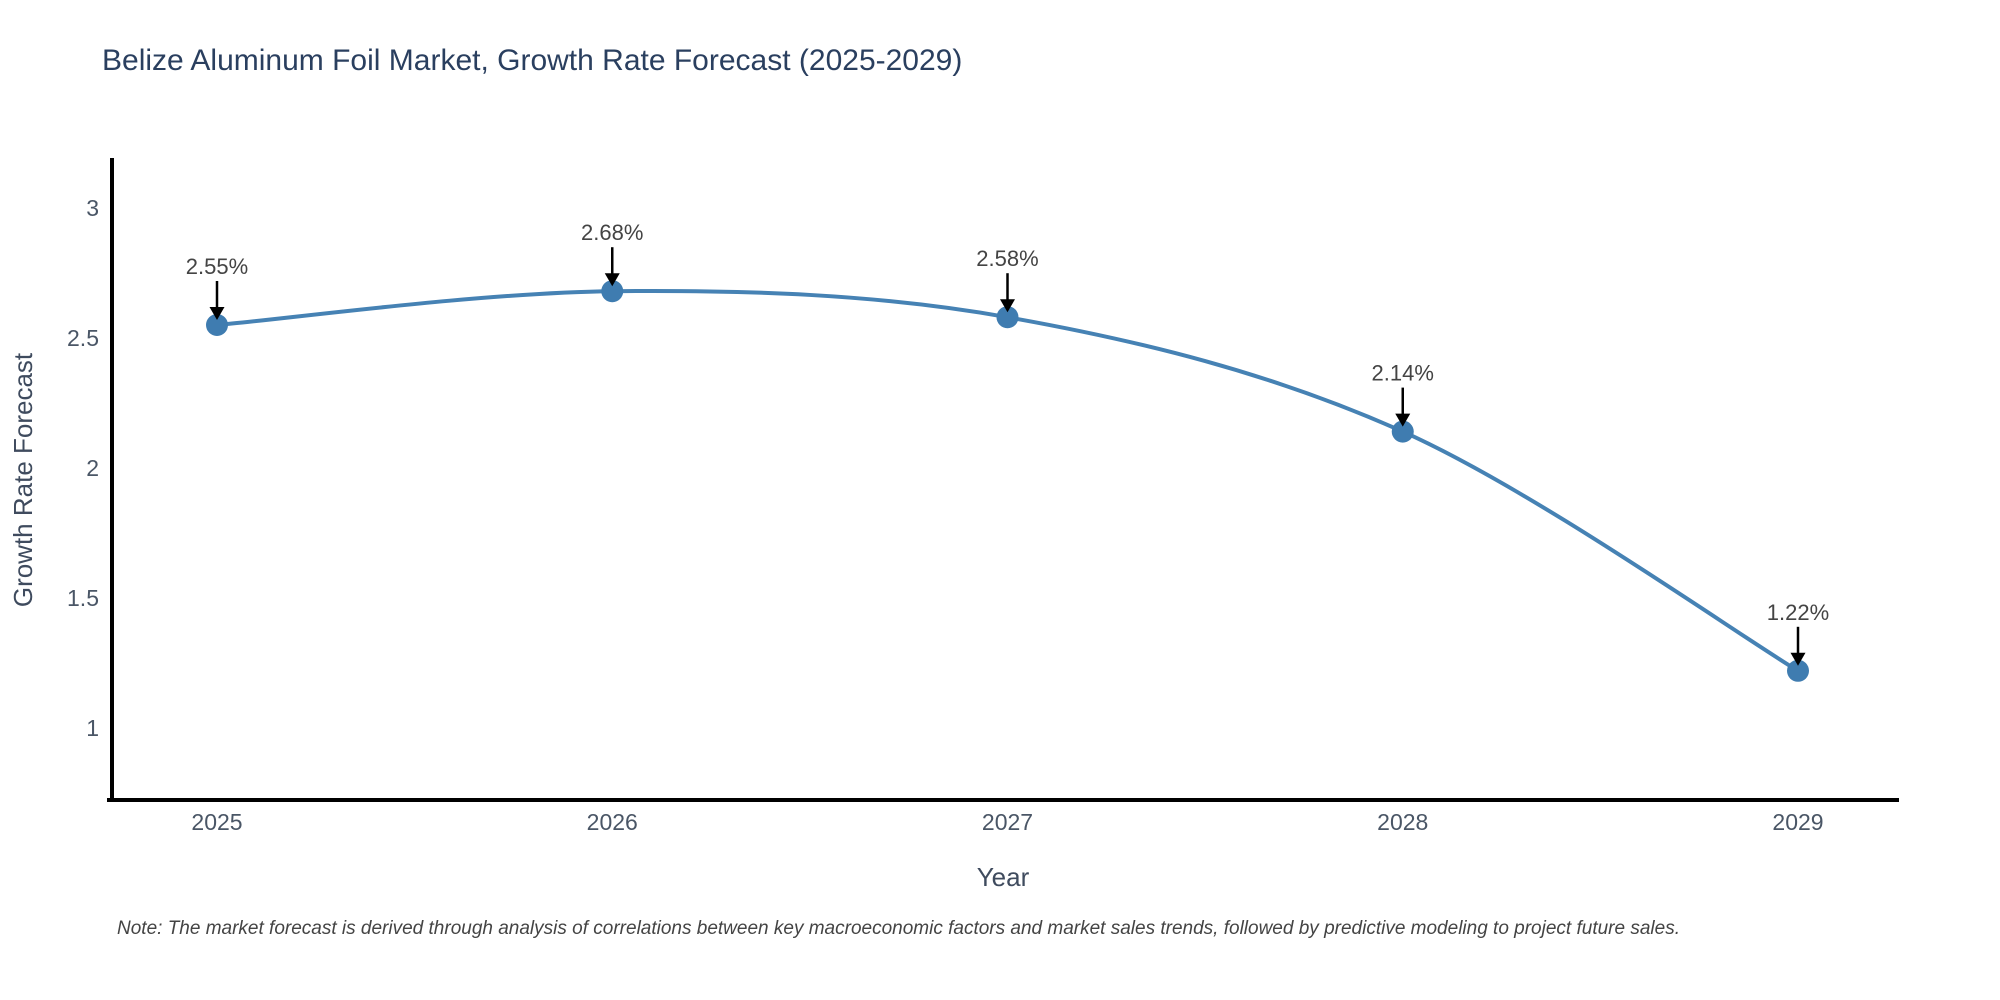  I want to click on y-tick-label: 3, so click(92, 208).